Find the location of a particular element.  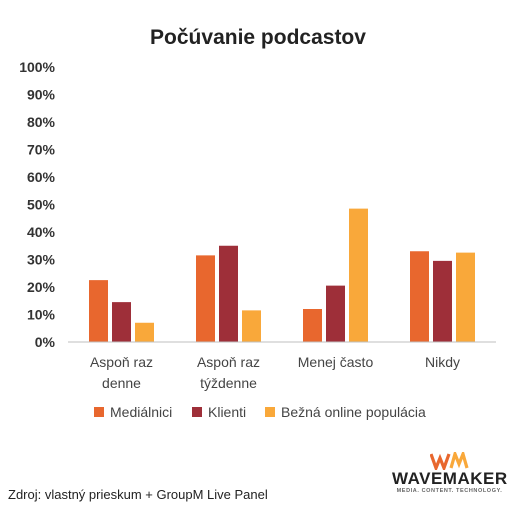

y-tick-label: 10% is located at coordinates (41, 315).